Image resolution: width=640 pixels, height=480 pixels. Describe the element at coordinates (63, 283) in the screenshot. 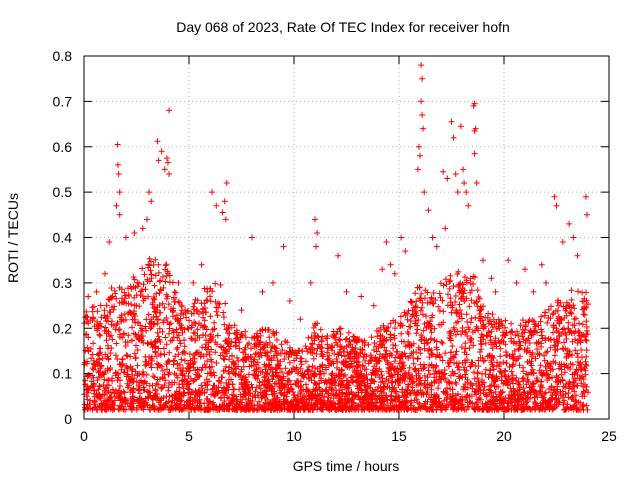

I see `y-tick-label: 0.3` at that location.